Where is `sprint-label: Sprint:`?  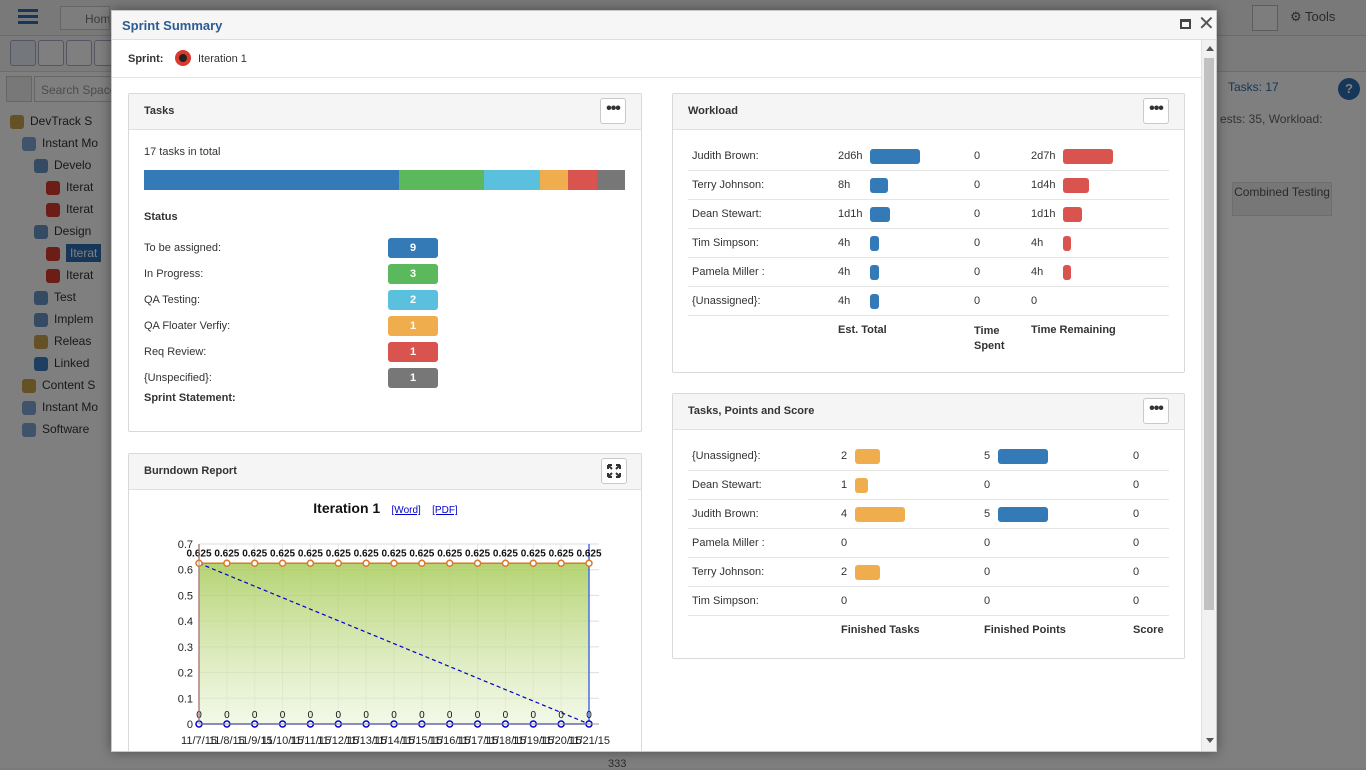 sprint-label: Sprint: is located at coordinates (146, 59).